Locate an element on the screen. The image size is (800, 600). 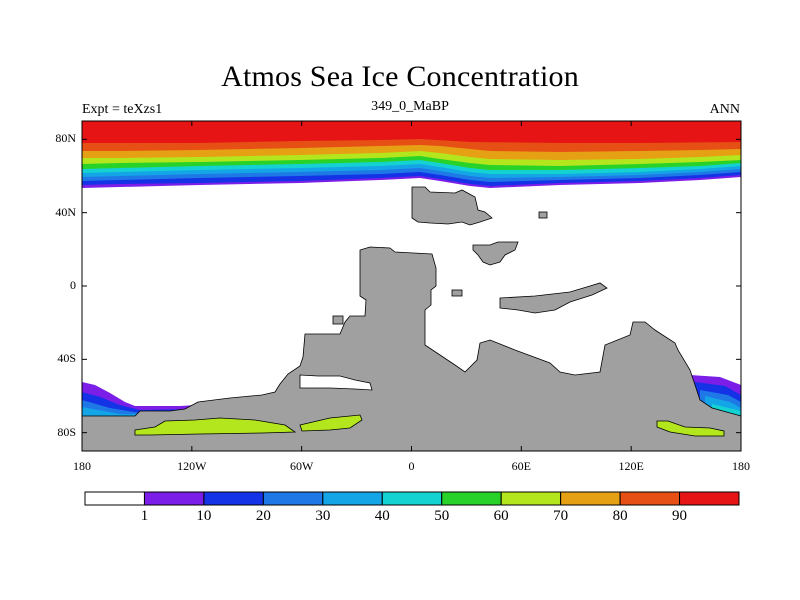
colorbar-label: 20 is located at coordinates (263, 516).